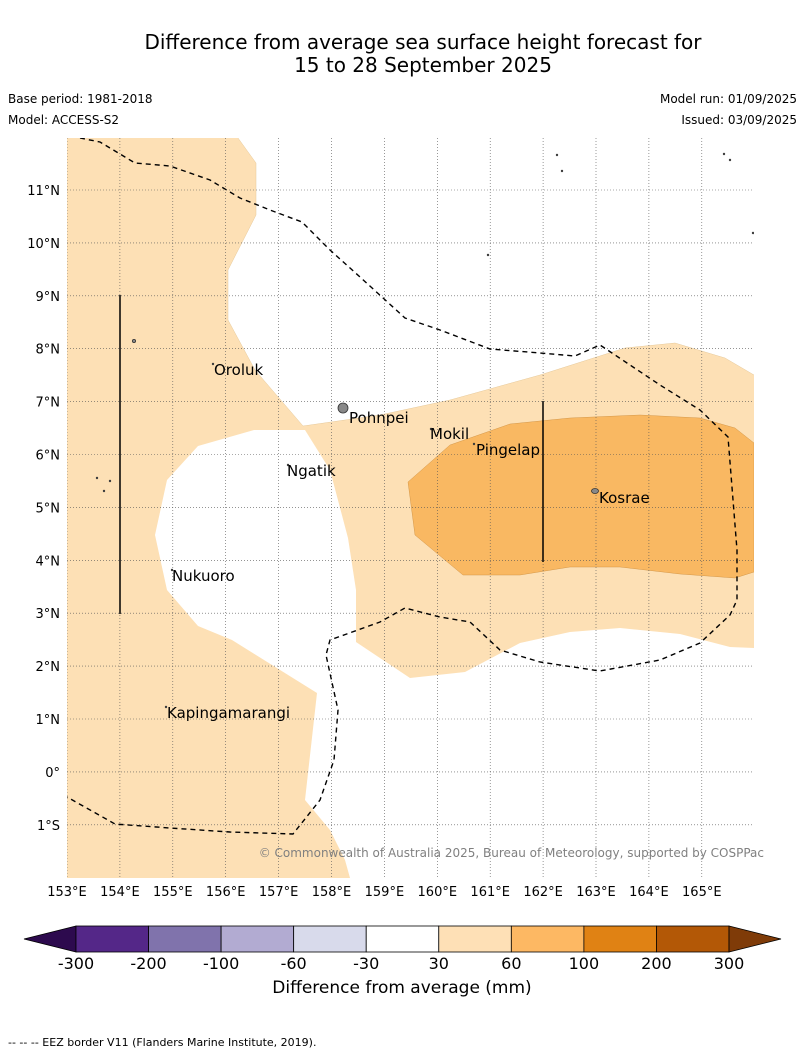  What do you see at coordinates (48, 826) in the screenshot?
I see `latitude-label: 1°S` at bounding box center [48, 826].